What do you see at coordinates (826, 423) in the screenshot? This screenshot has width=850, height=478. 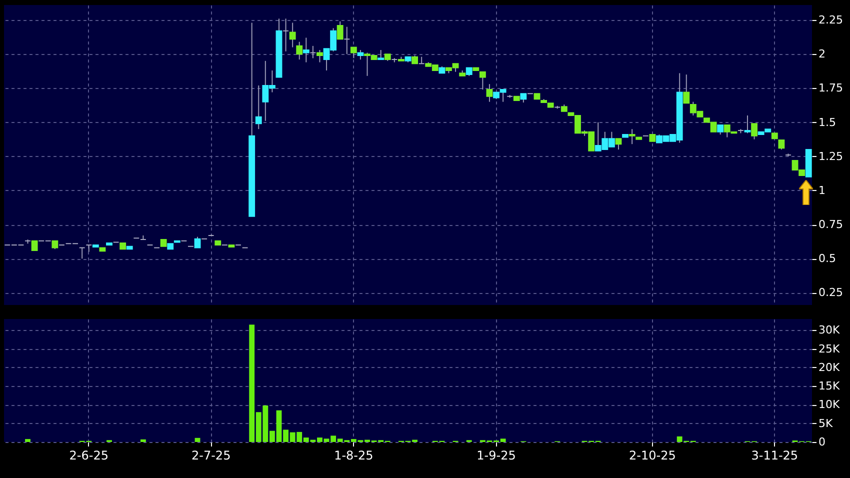 I see `y-tick-label: 5K` at bounding box center [826, 423].